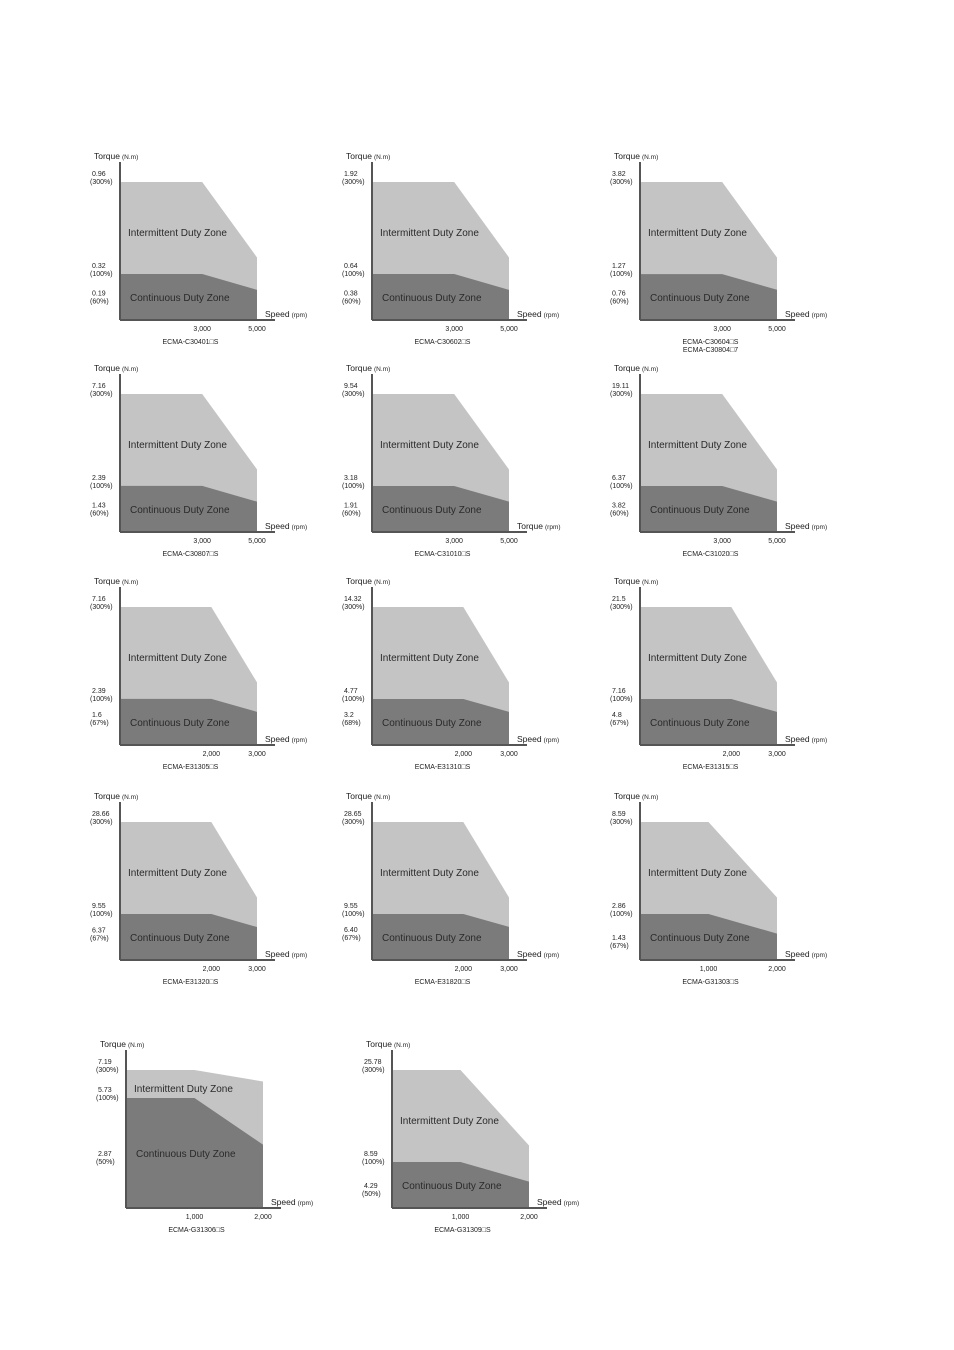 This screenshot has height=1350, width=954. I want to click on rated-torque-value: 7.16, so click(619, 691).